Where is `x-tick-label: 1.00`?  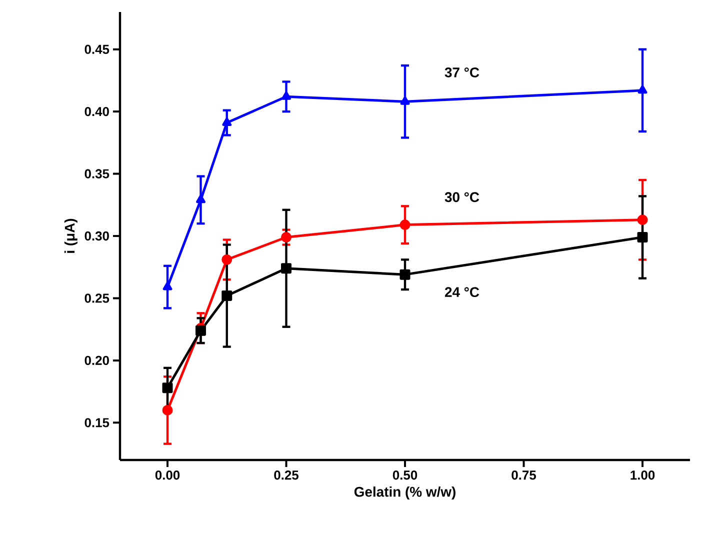 x-tick-label: 1.00 is located at coordinates (642, 475).